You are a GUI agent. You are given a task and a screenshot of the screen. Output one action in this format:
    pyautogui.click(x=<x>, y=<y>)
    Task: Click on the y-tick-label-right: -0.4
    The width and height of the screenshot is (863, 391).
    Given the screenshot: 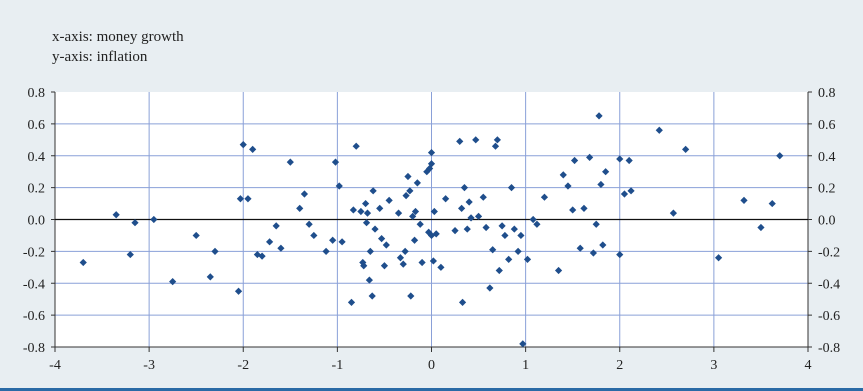 What is the action you would take?
    pyautogui.click(x=829, y=284)
    